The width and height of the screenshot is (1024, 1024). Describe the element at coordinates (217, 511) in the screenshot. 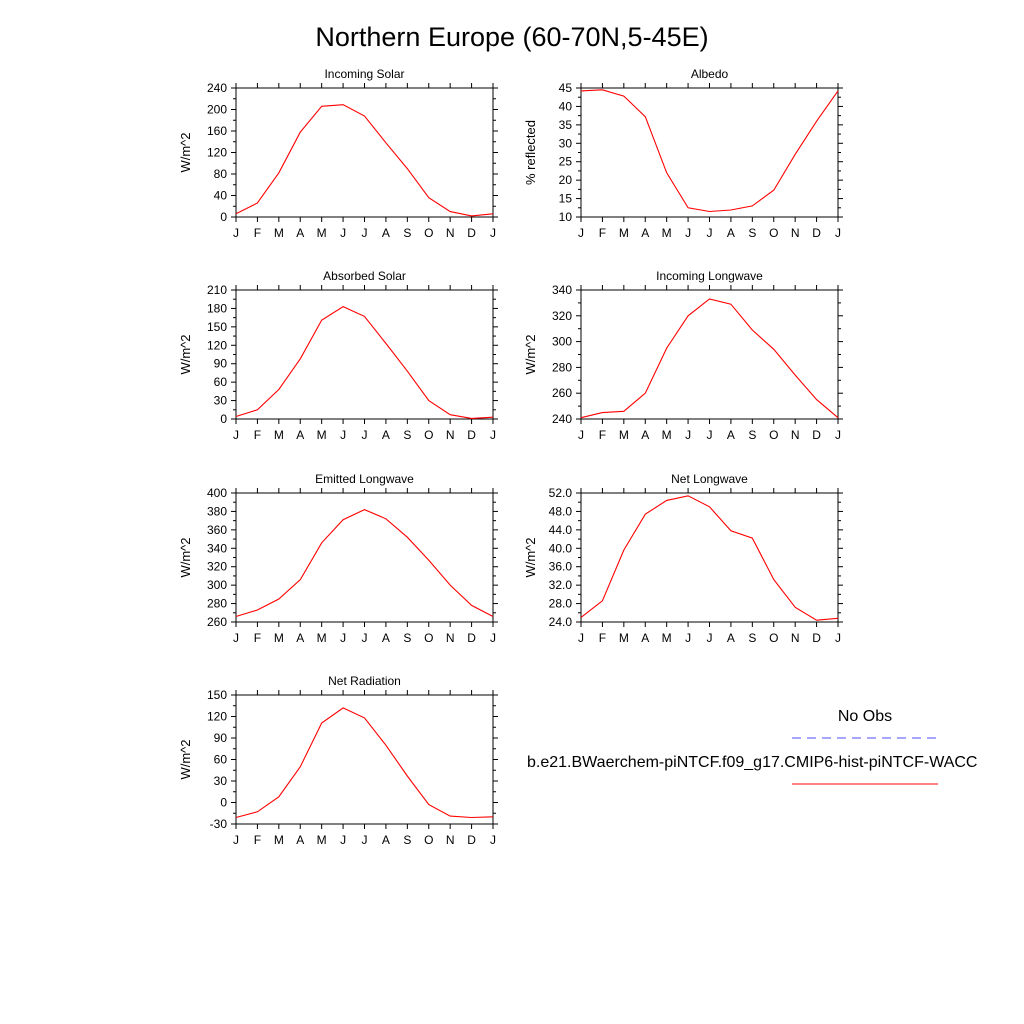

I see `y-tick-label: 380` at that location.